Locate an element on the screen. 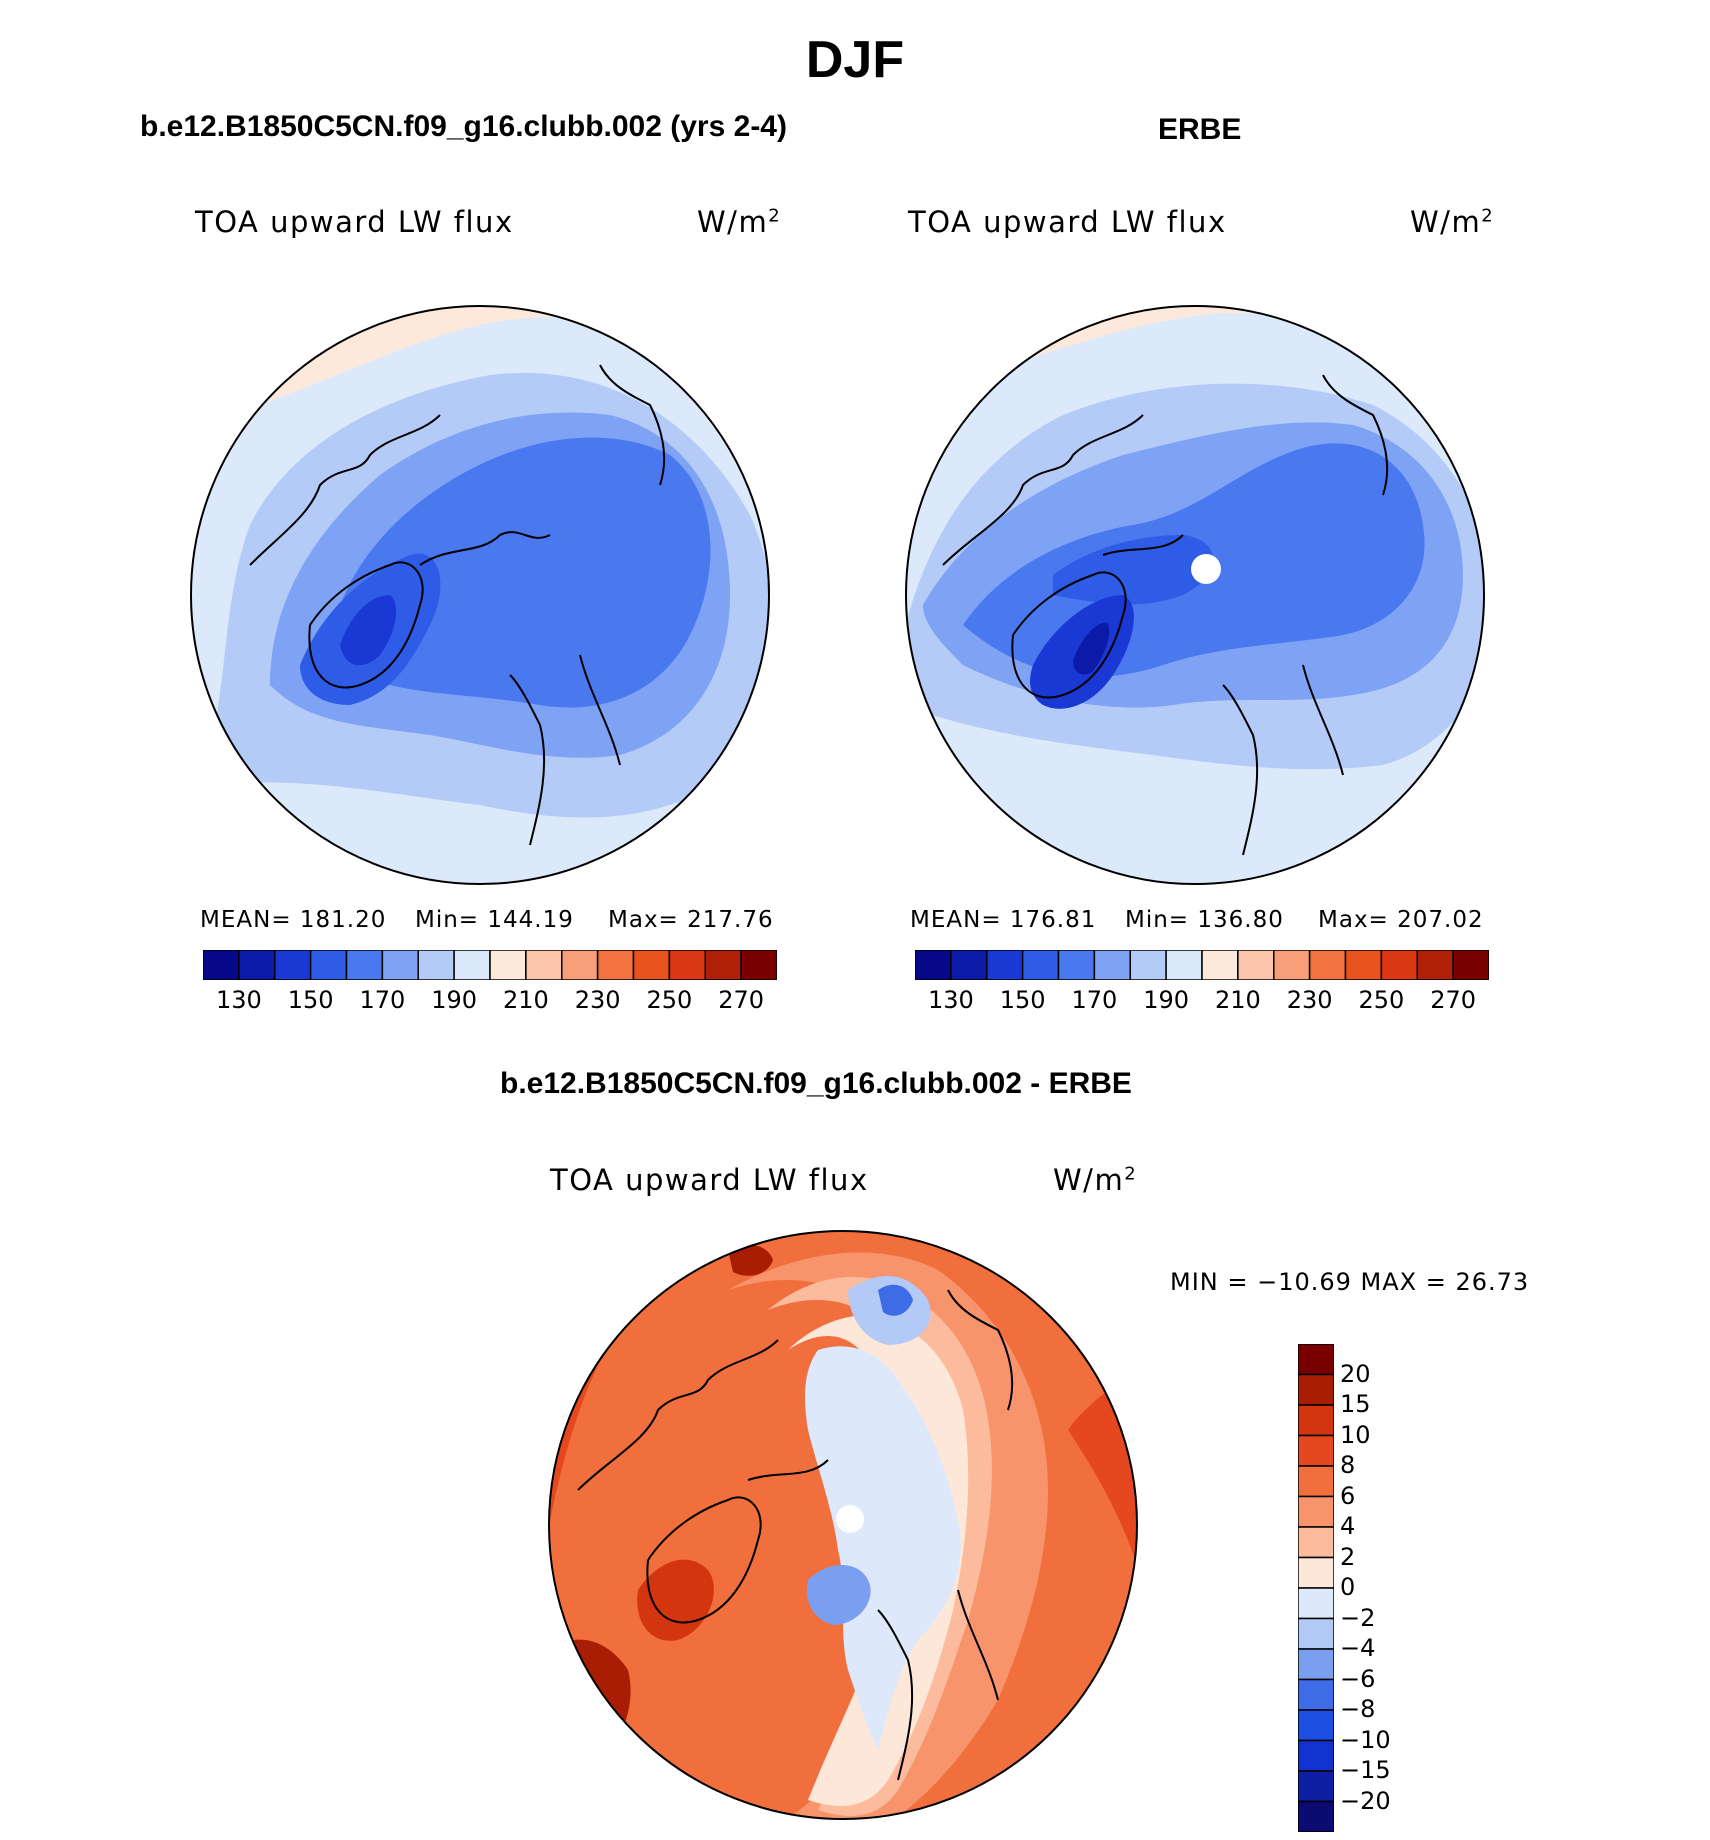 The image size is (1710, 1840). panel-model-colorbar is located at coordinates (490, 965).